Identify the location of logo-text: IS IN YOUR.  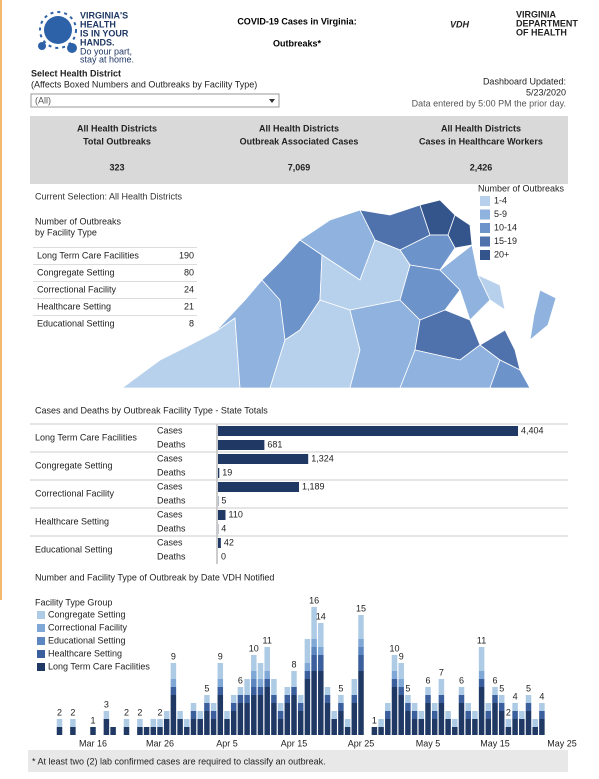
(104, 33).